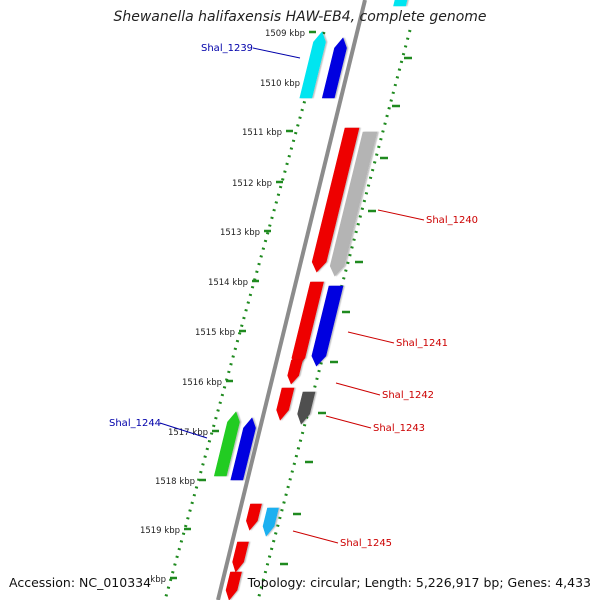  What do you see at coordinates (262, 133) in the screenshot?
I see `kbp-label: 1511 kbp` at bounding box center [262, 133].